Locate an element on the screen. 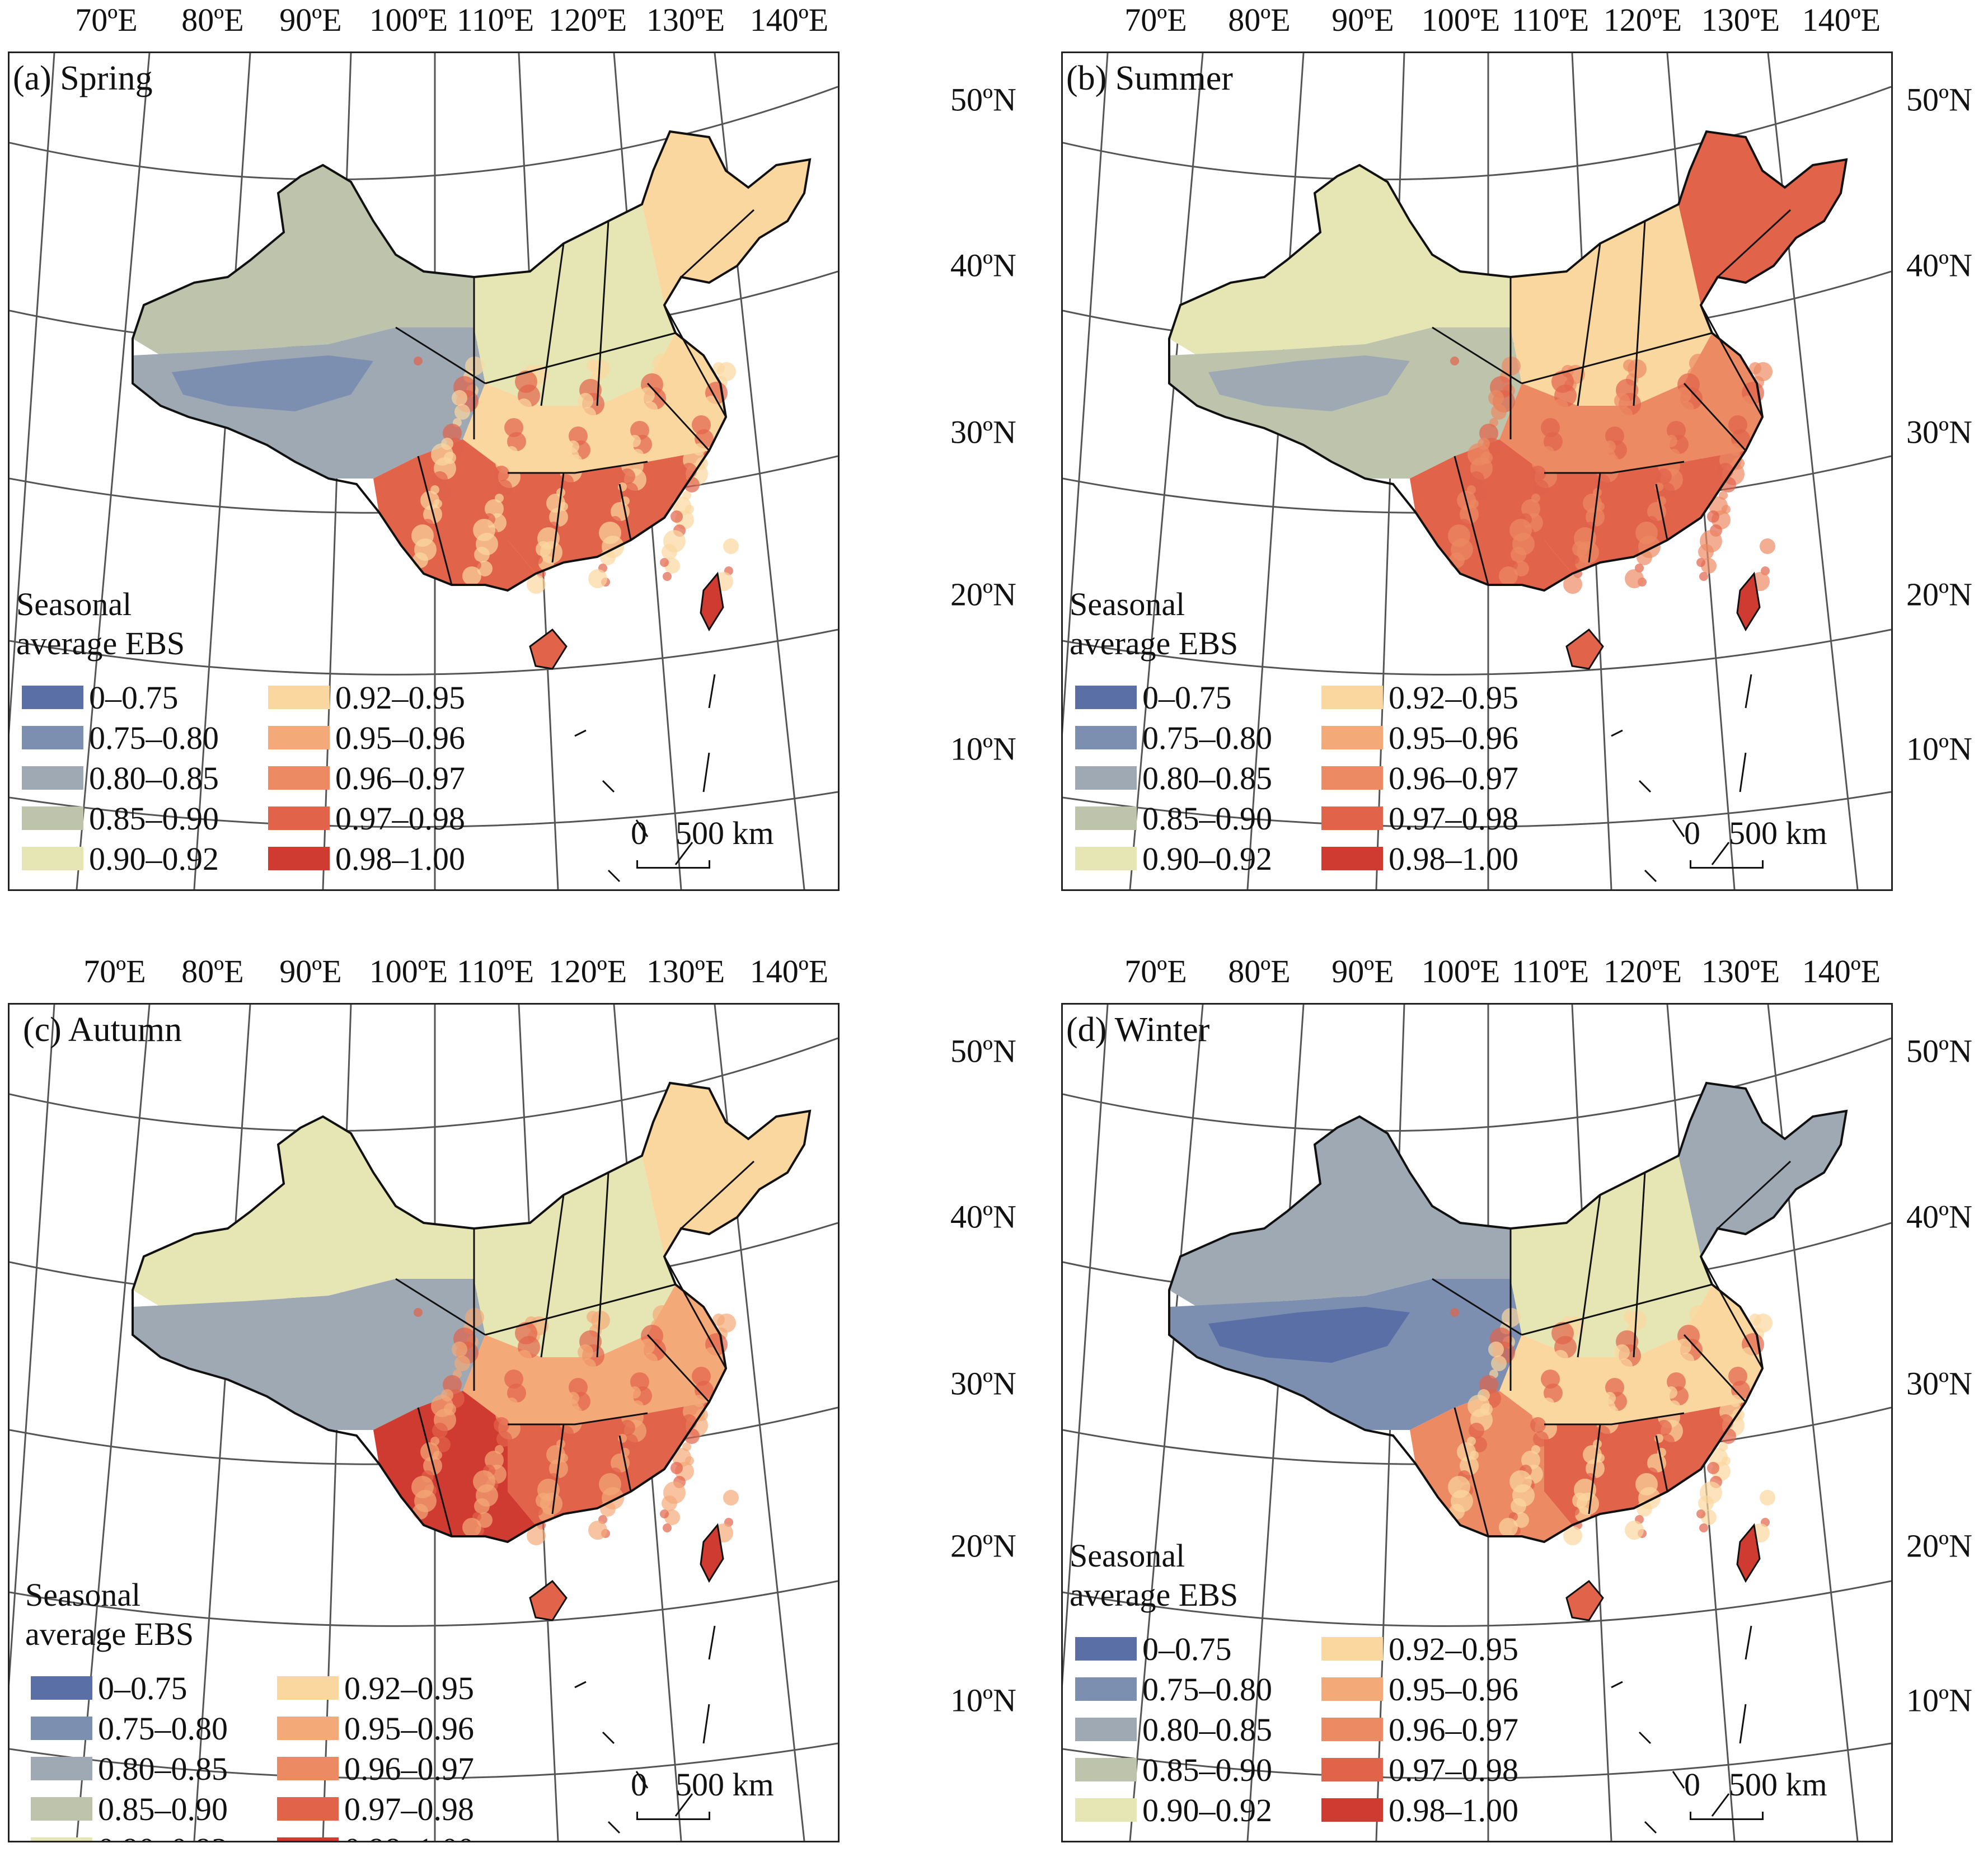 This screenshot has width=1988, height=1857. legend-item: 0.96–0.97 is located at coordinates (375, 1769).